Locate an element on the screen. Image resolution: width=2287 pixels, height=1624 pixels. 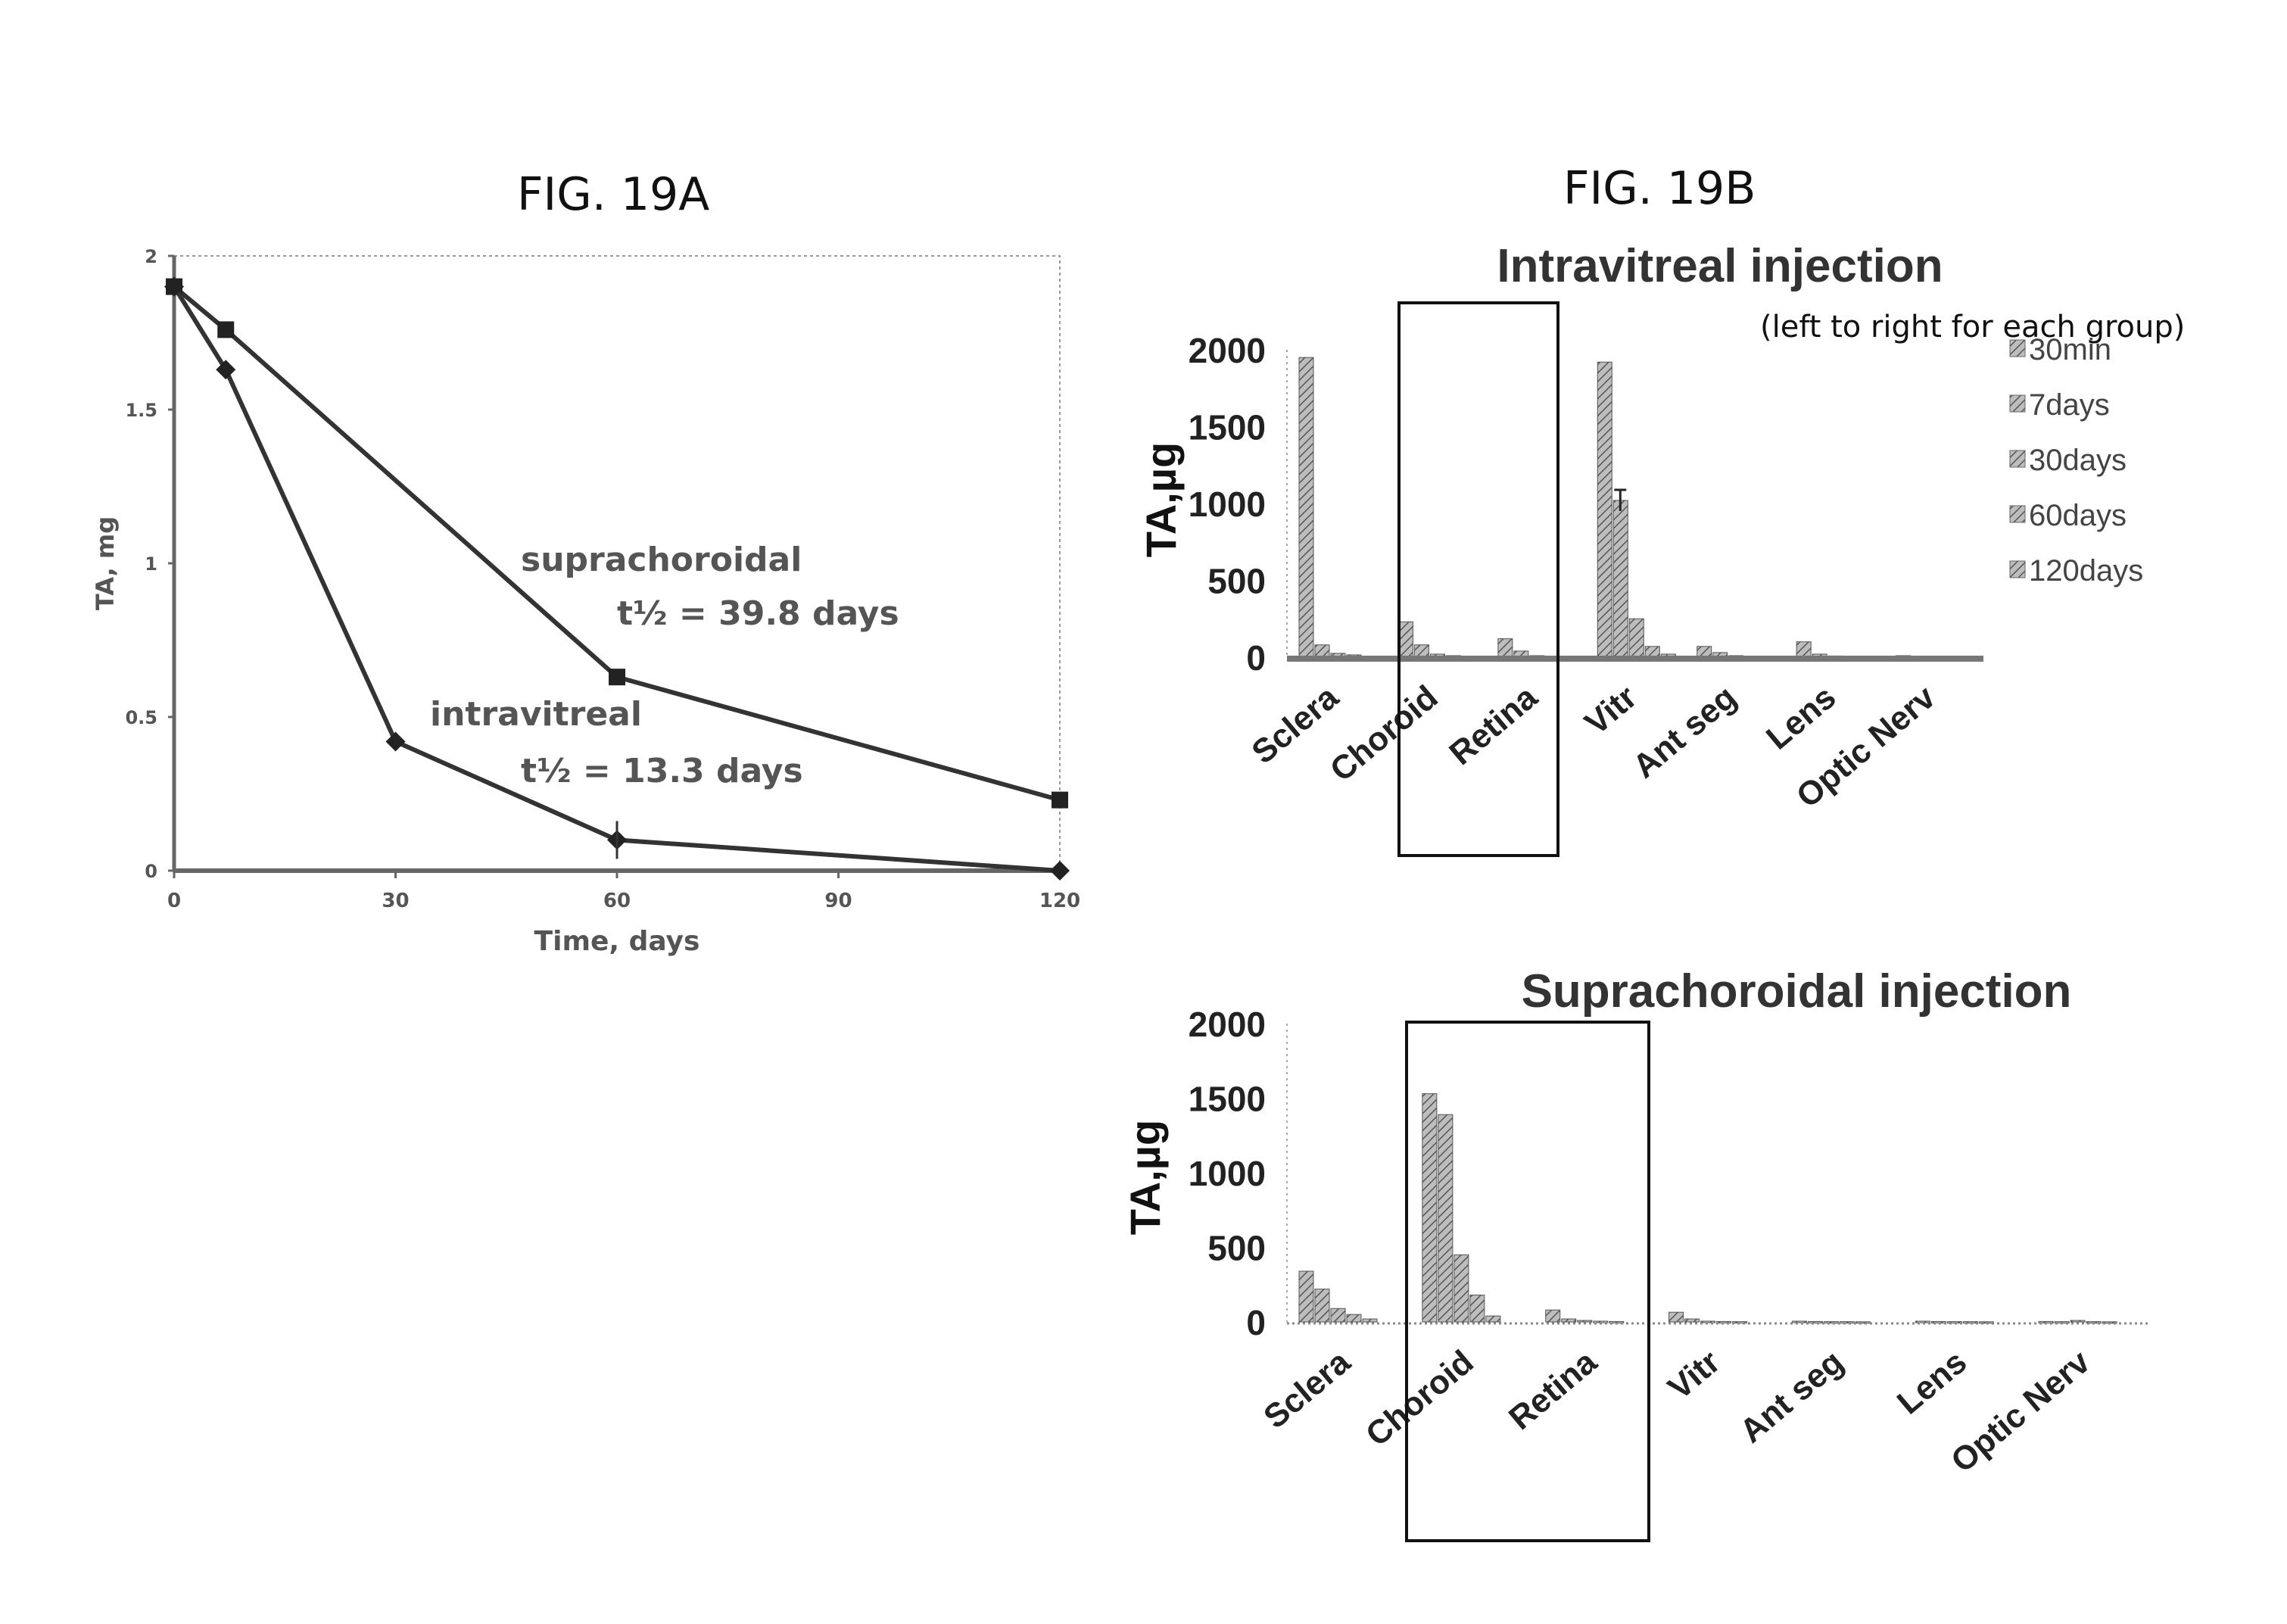
x-tick-label: 60 is located at coordinates (617, 901).